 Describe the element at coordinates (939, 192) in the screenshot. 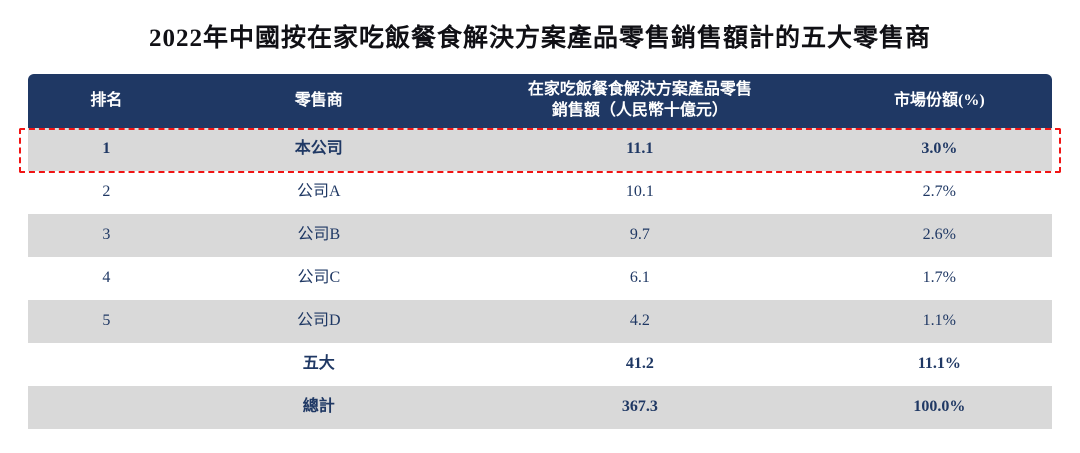

I see `cell-share: 2.7%` at that location.